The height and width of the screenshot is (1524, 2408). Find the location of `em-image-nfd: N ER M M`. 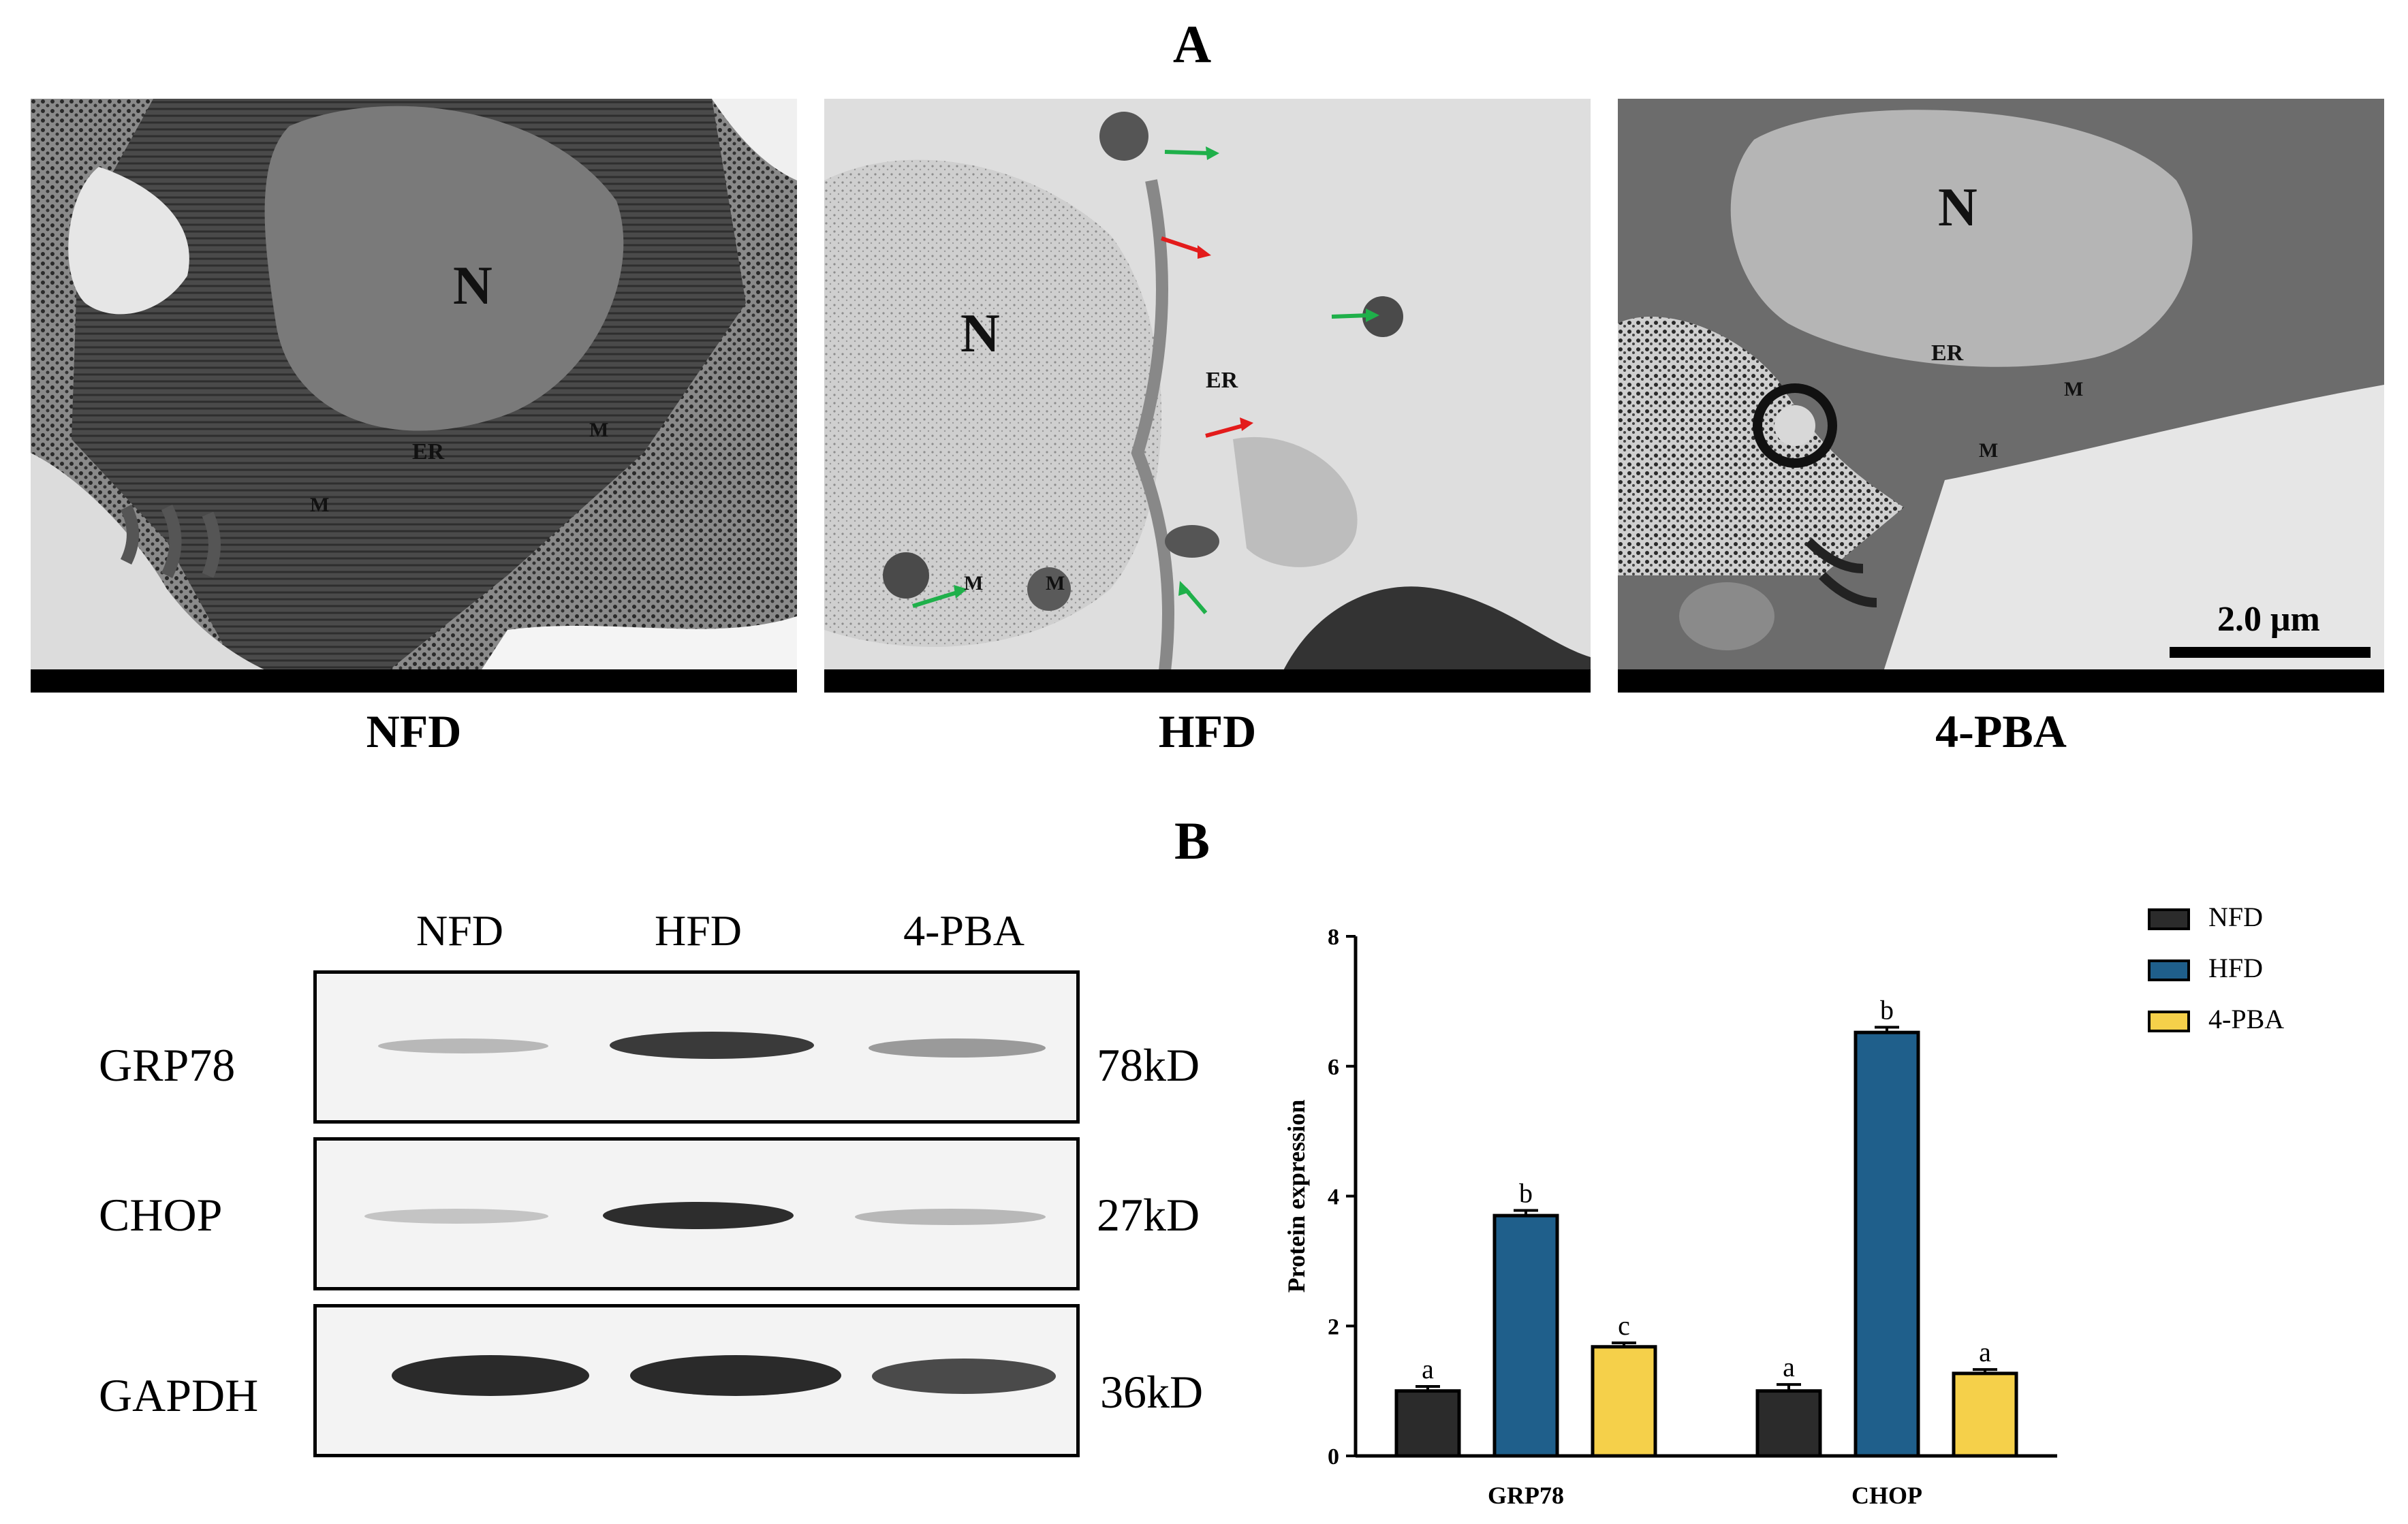

em-image-nfd: N ER M M is located at coordinates (414, 396).